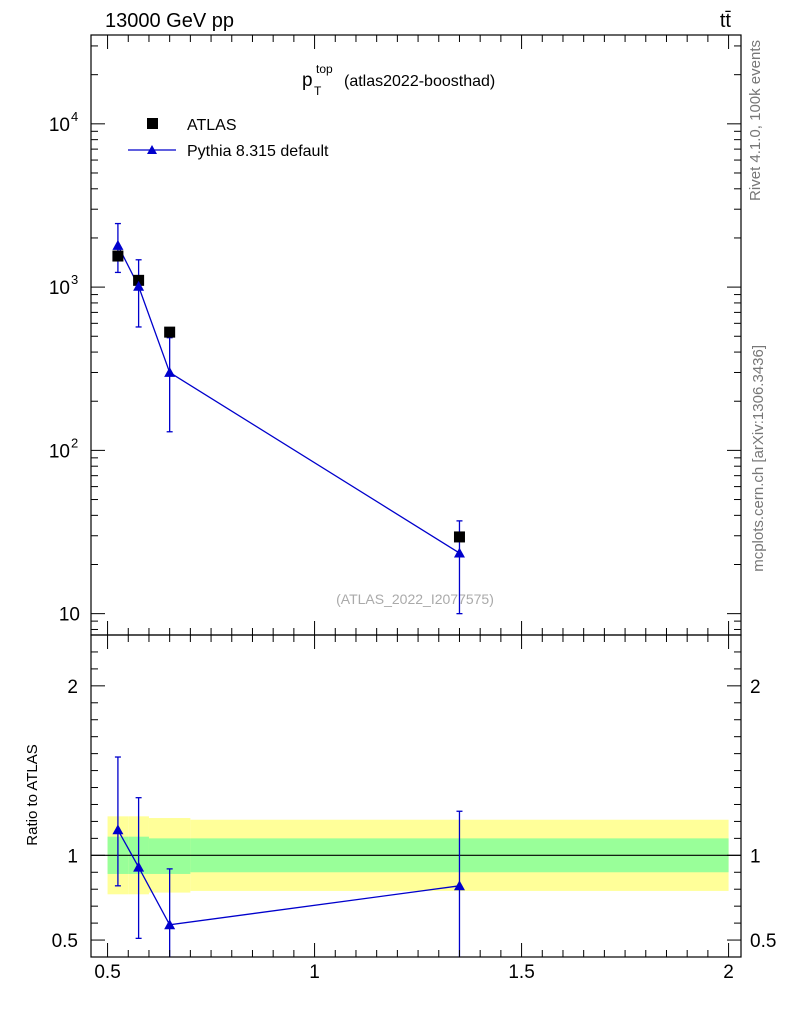 This screenshot has height=1024, width=786. I want to click on analysis-watermark: (ATLAS_2022_I2077575), so click(415, 599).